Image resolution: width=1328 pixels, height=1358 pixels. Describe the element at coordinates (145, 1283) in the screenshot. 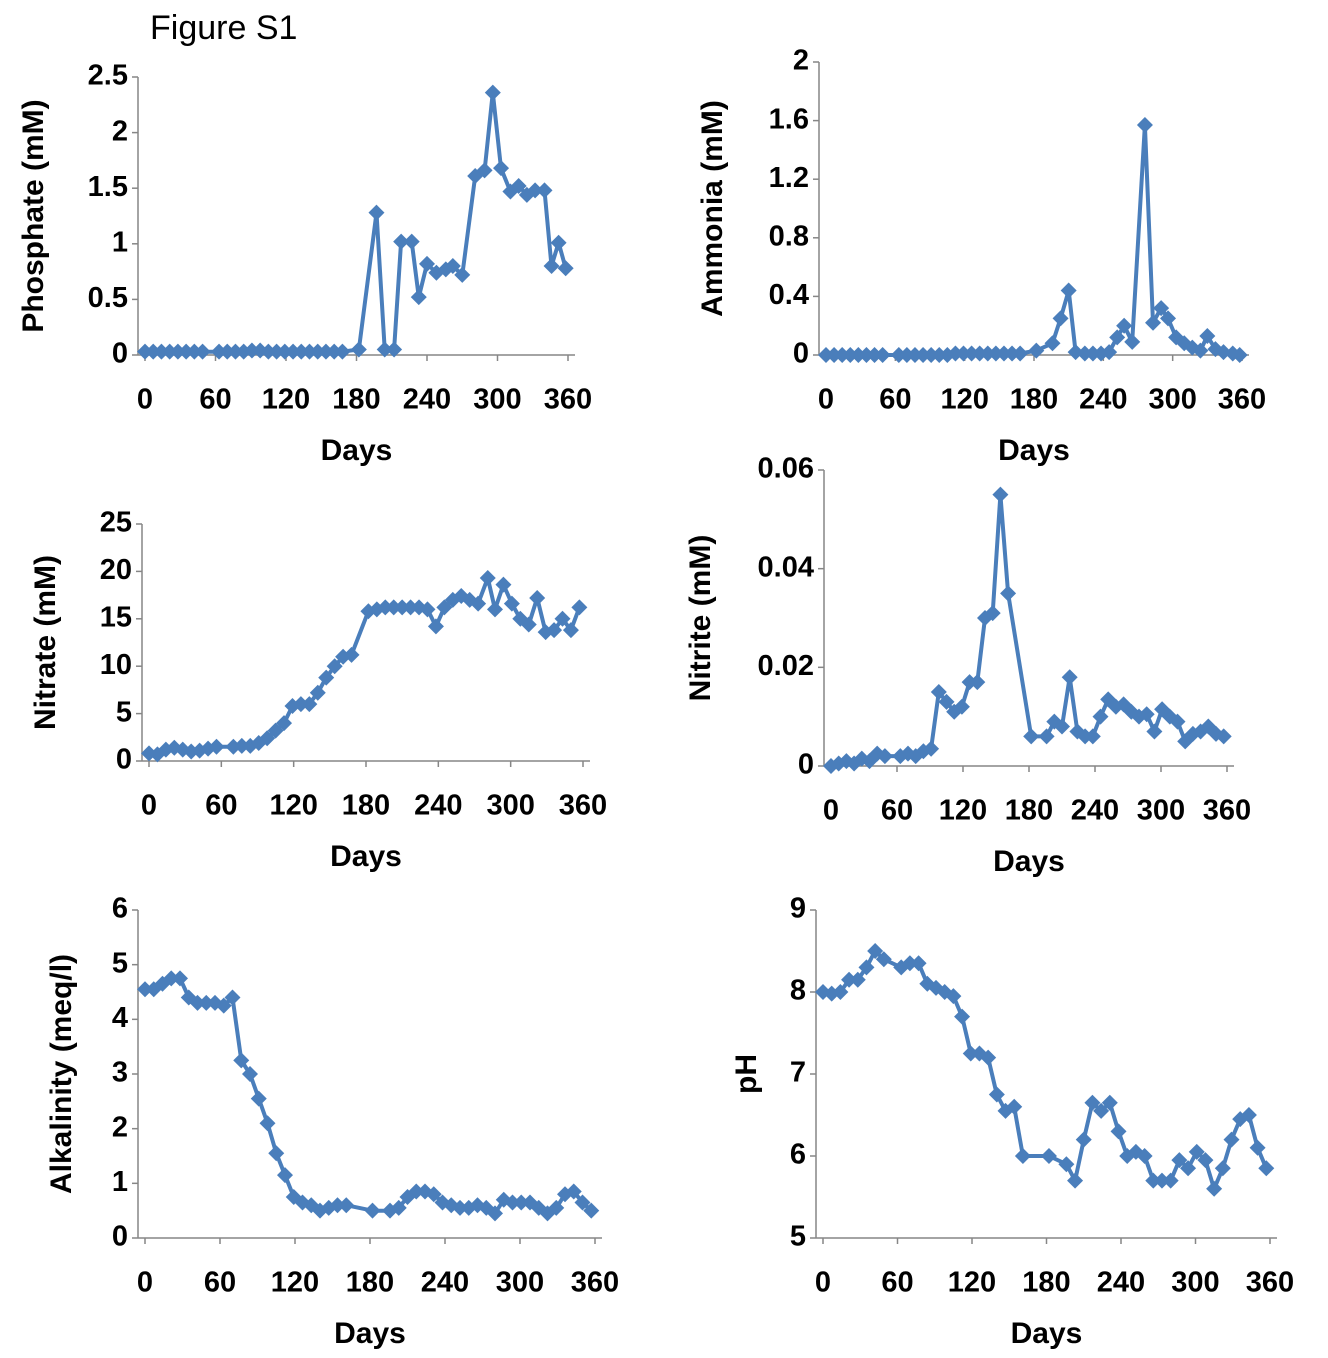

I see `x-tick-label: 0` at that location.